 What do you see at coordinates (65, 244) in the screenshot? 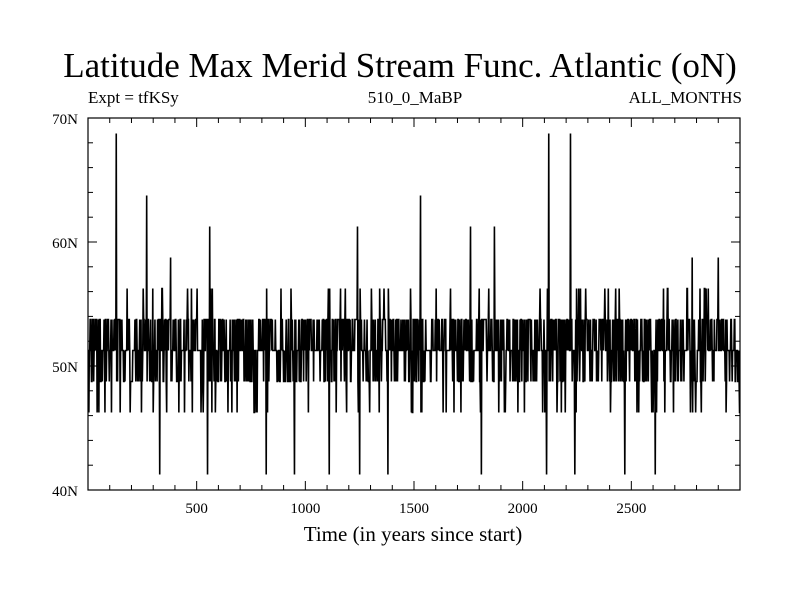
I see `y-tick-label: 60N` at bounding box center [65, 244].